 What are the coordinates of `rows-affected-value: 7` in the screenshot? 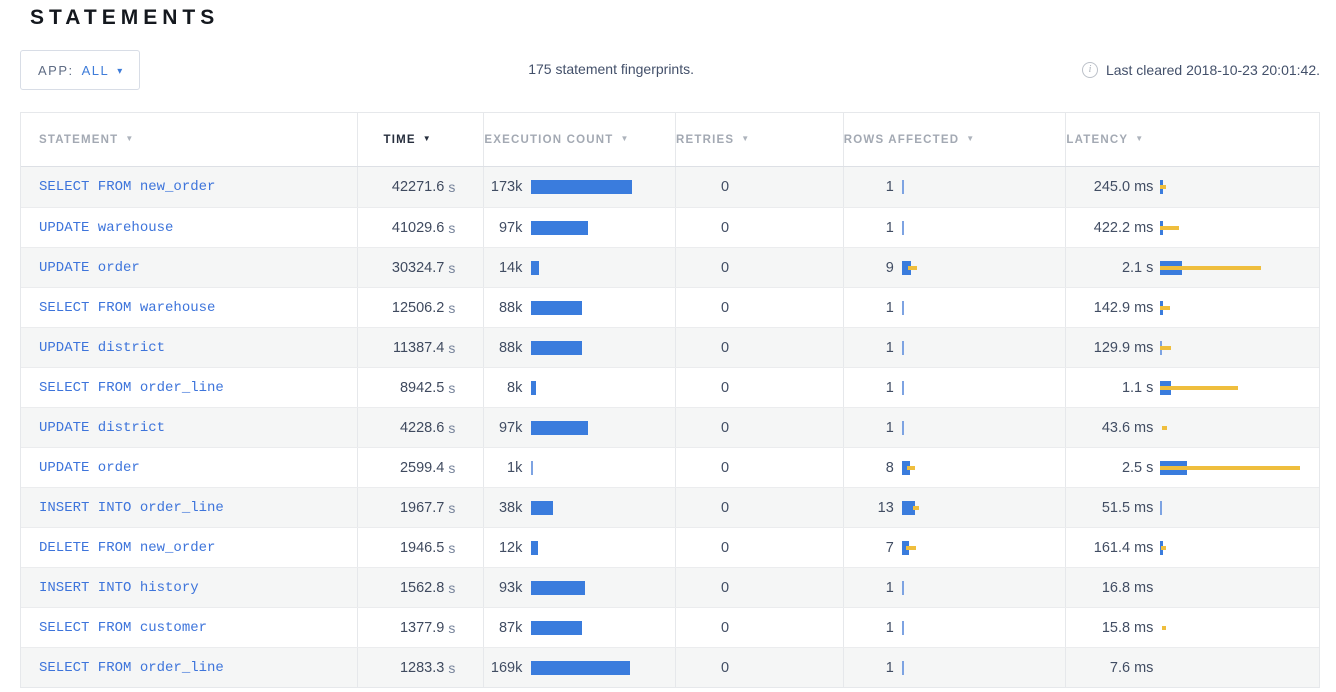 It's located at (889, 547).